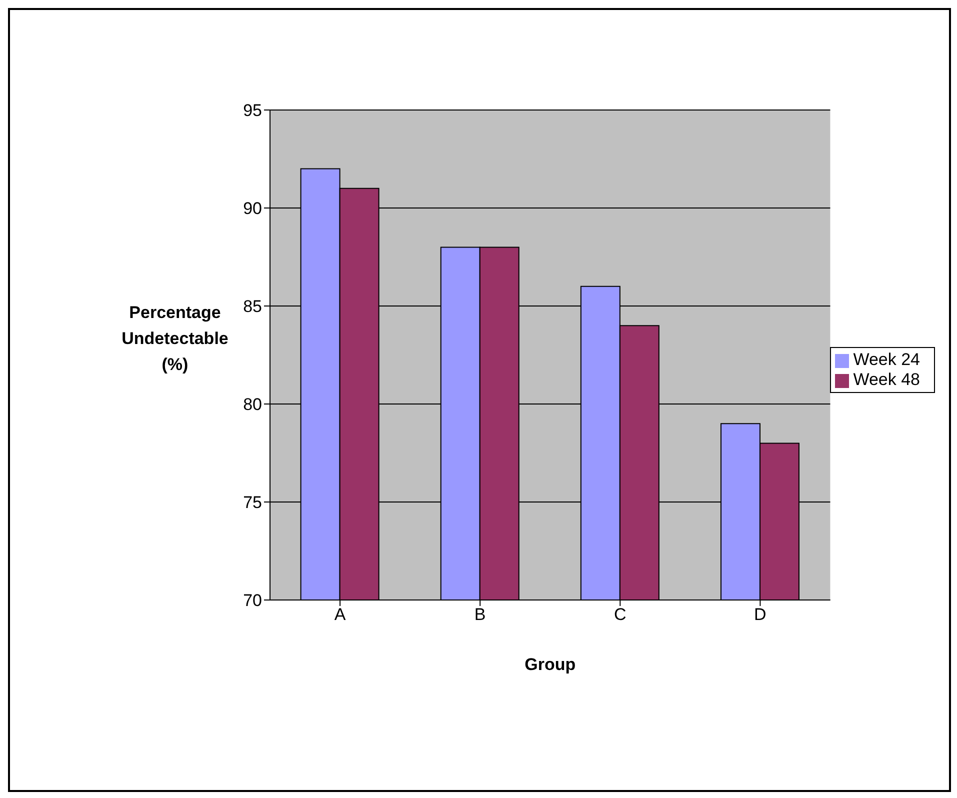 The height and width of the screenshot is (798, 957). Describe the element at coordinates (886, 359) in the screenshot. I see `legend-label: Week 24` at that location.